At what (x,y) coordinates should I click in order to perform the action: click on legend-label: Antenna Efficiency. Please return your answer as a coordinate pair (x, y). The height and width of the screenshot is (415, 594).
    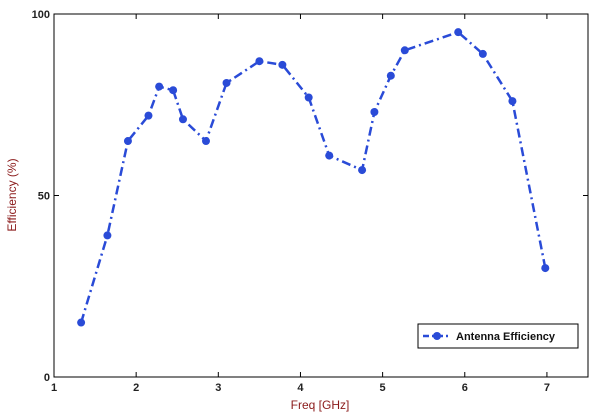
    Looking at the image, I should click on (506, 337).